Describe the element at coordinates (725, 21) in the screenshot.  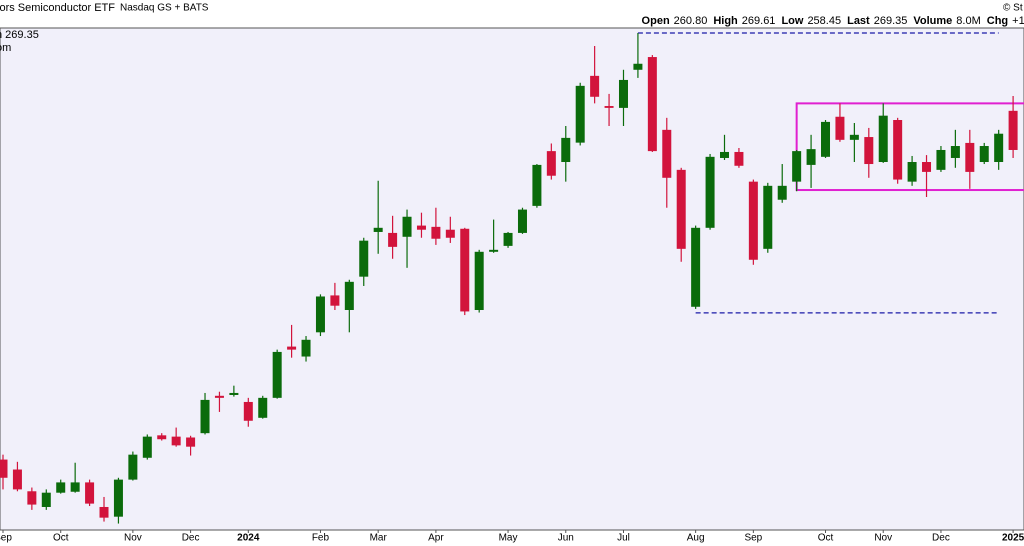
I see `quote-label: High` at that location.